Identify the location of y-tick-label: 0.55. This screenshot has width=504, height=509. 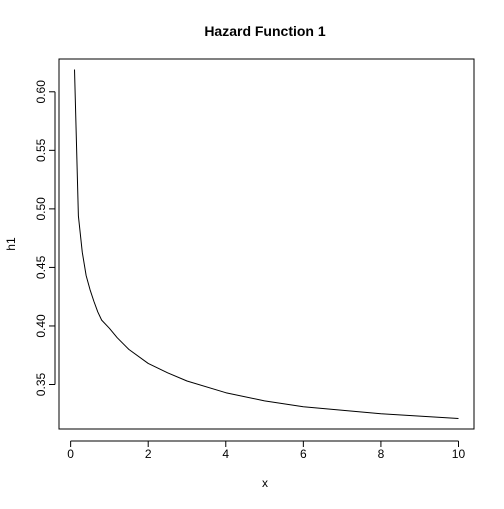
(41, 150).